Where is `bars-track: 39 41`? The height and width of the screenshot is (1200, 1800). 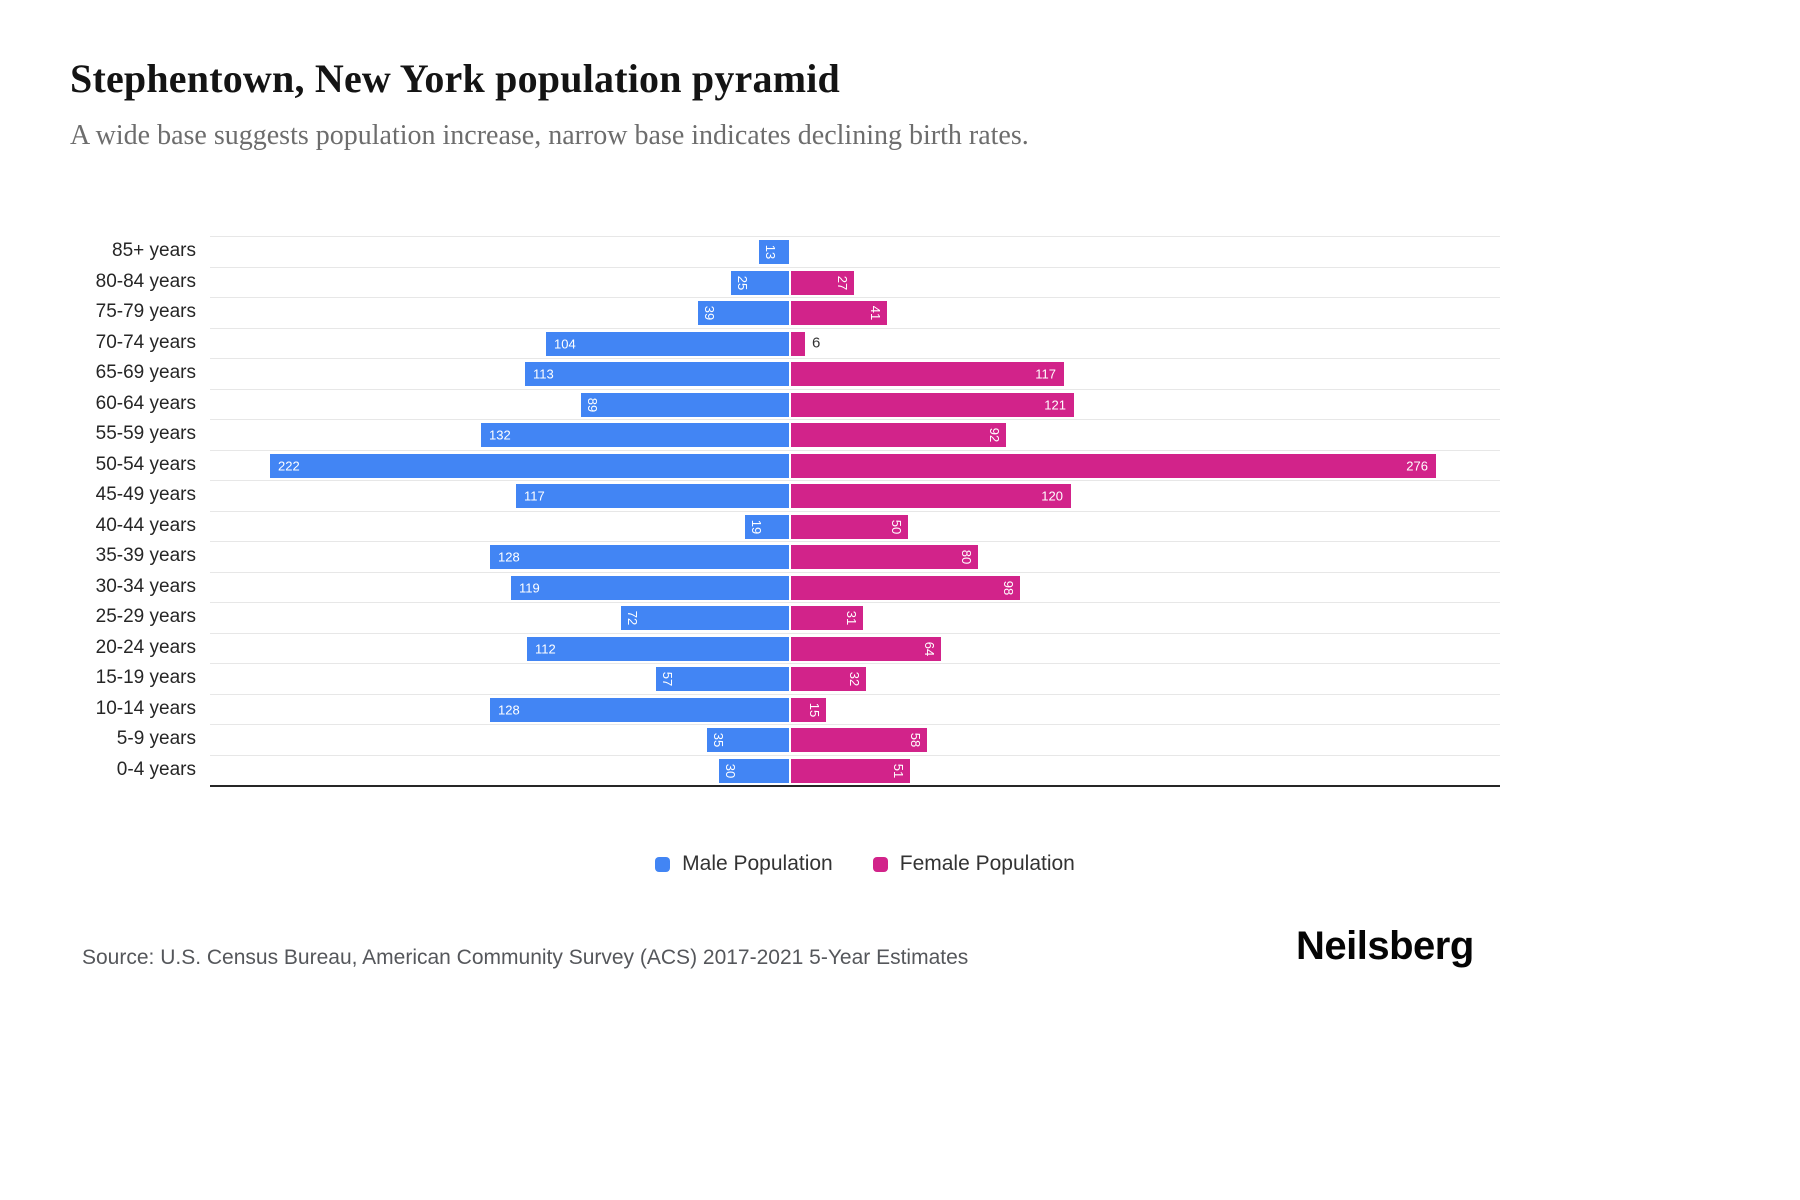 bars-track: 39 41 is located at coordinates (855, 312).